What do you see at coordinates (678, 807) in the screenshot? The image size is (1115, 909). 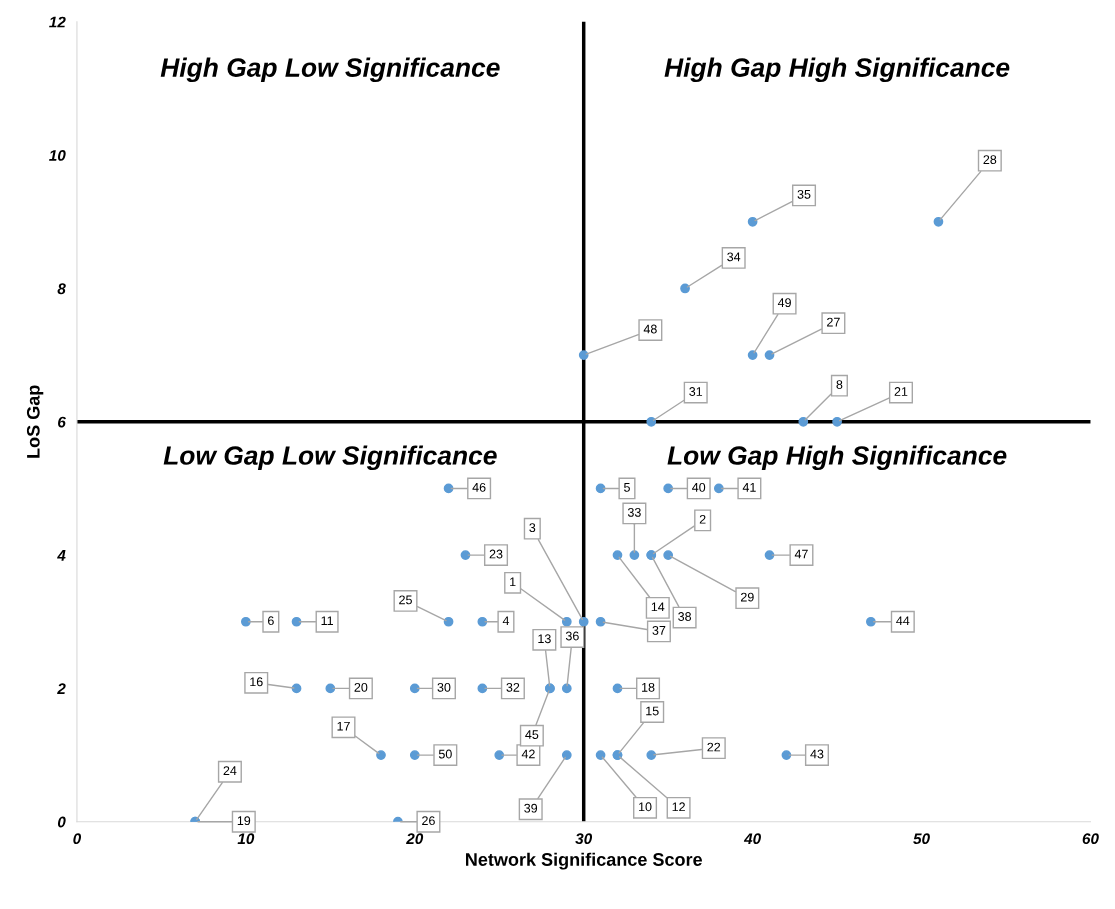 I see `annotation: 12` at bounding box center [678, 807].